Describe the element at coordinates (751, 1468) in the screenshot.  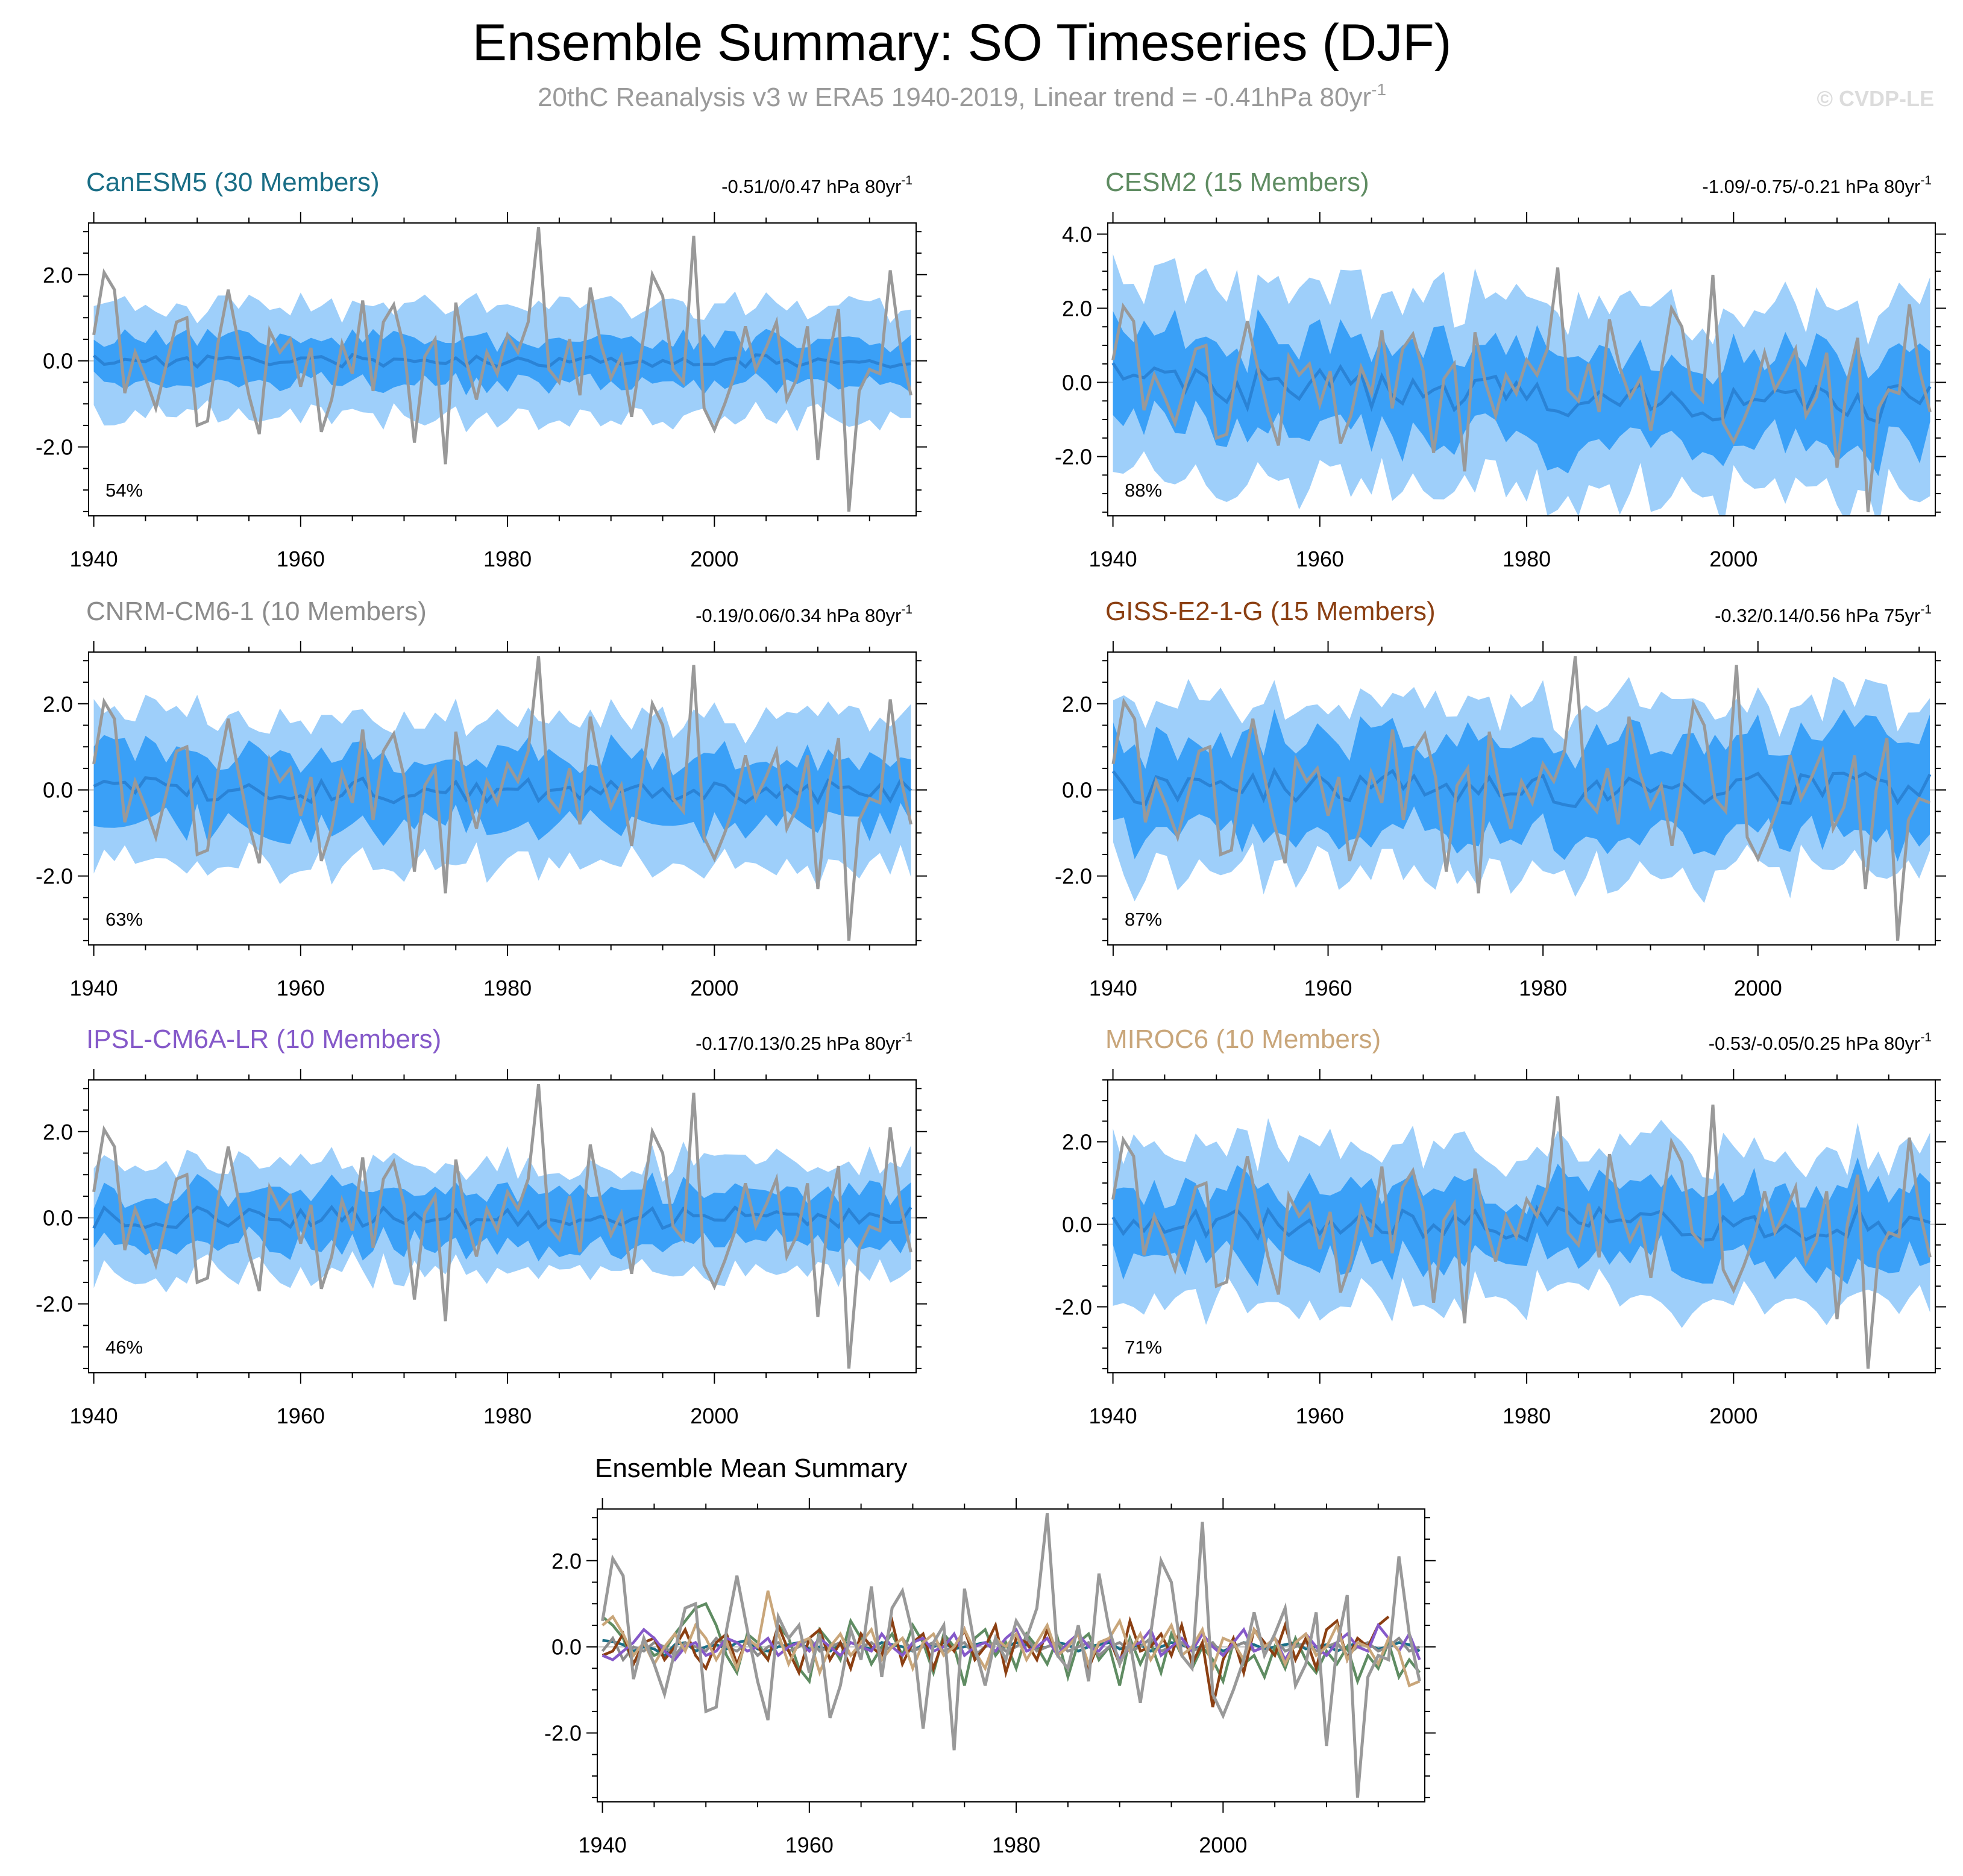
I see `panel-title: Ensemble Mean Summary` at that location.